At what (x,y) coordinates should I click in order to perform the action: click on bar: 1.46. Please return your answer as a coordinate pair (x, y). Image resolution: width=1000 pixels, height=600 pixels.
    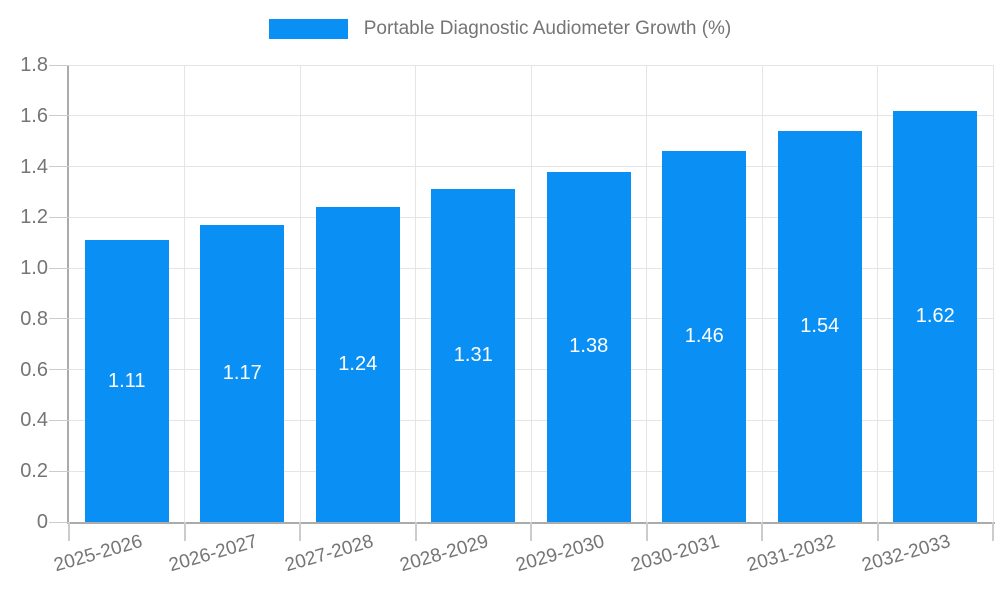
    Looking at the image, I should click on (704, 336).